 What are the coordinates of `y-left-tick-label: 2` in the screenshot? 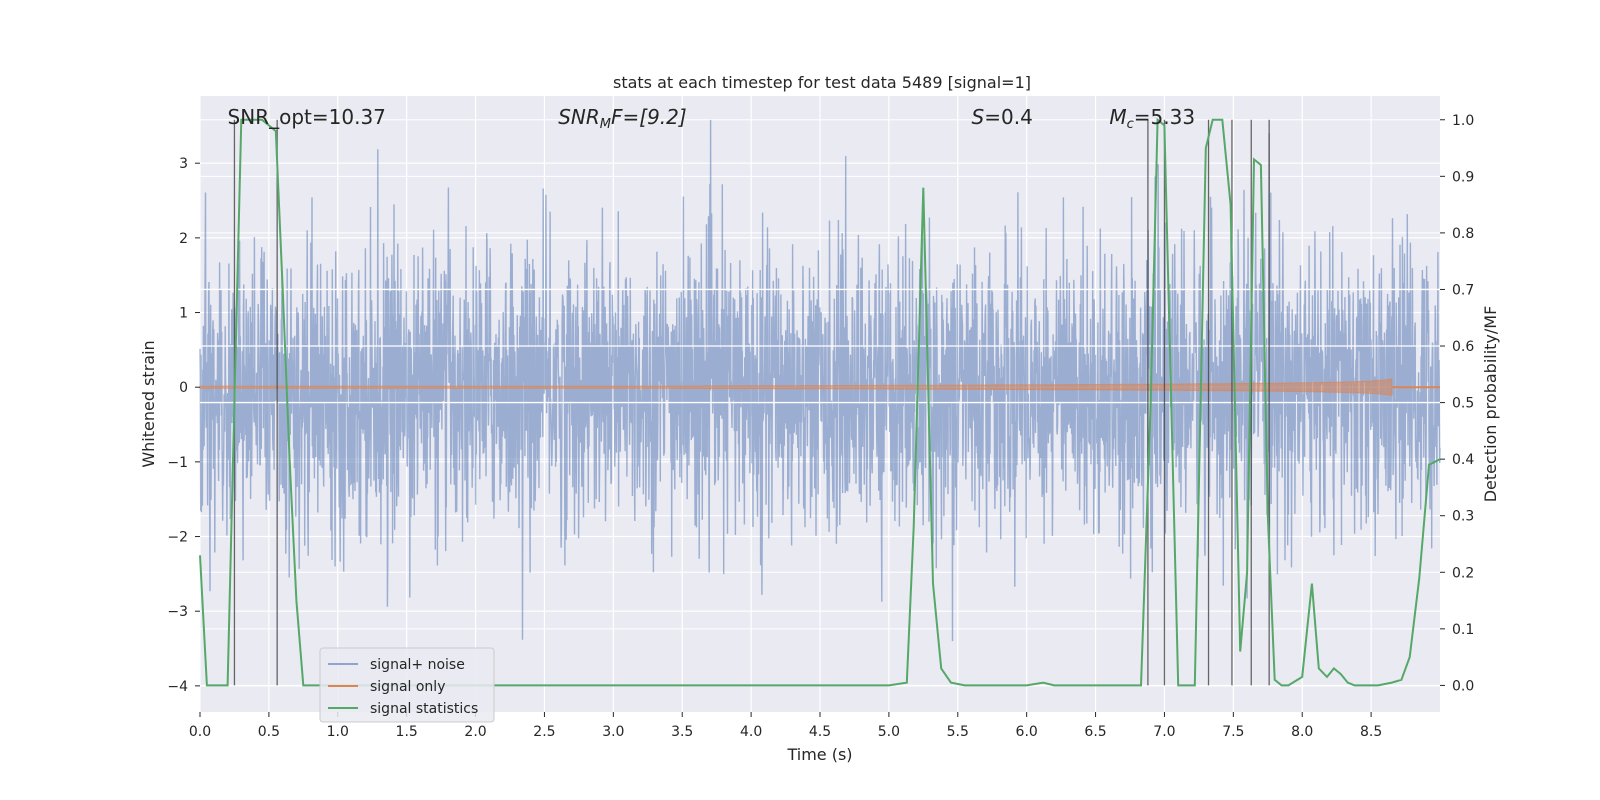 It's located at (183, 239).